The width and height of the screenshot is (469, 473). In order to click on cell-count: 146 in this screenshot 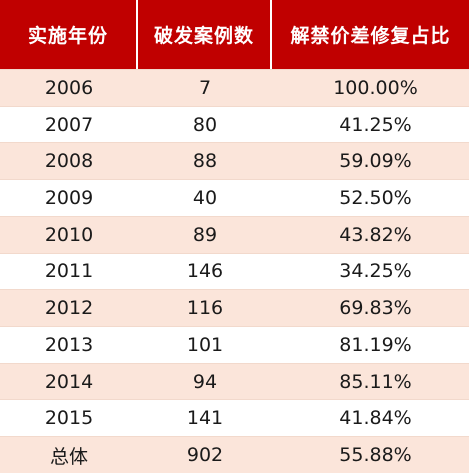, I will do `click(205, 271)`.